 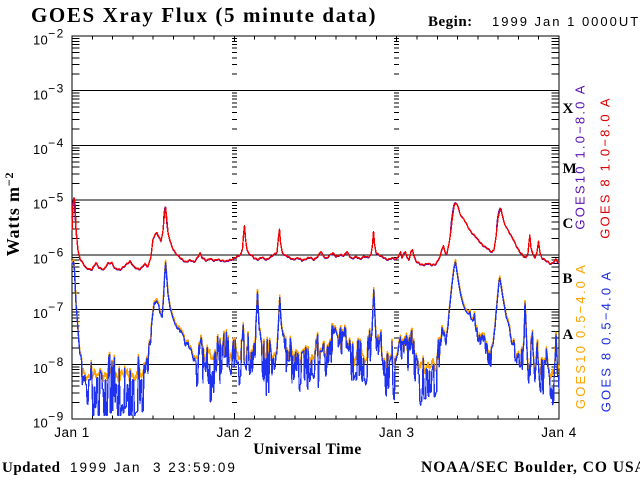 I want to click on svg-text: Jan 4, so click(x=559, y=432).